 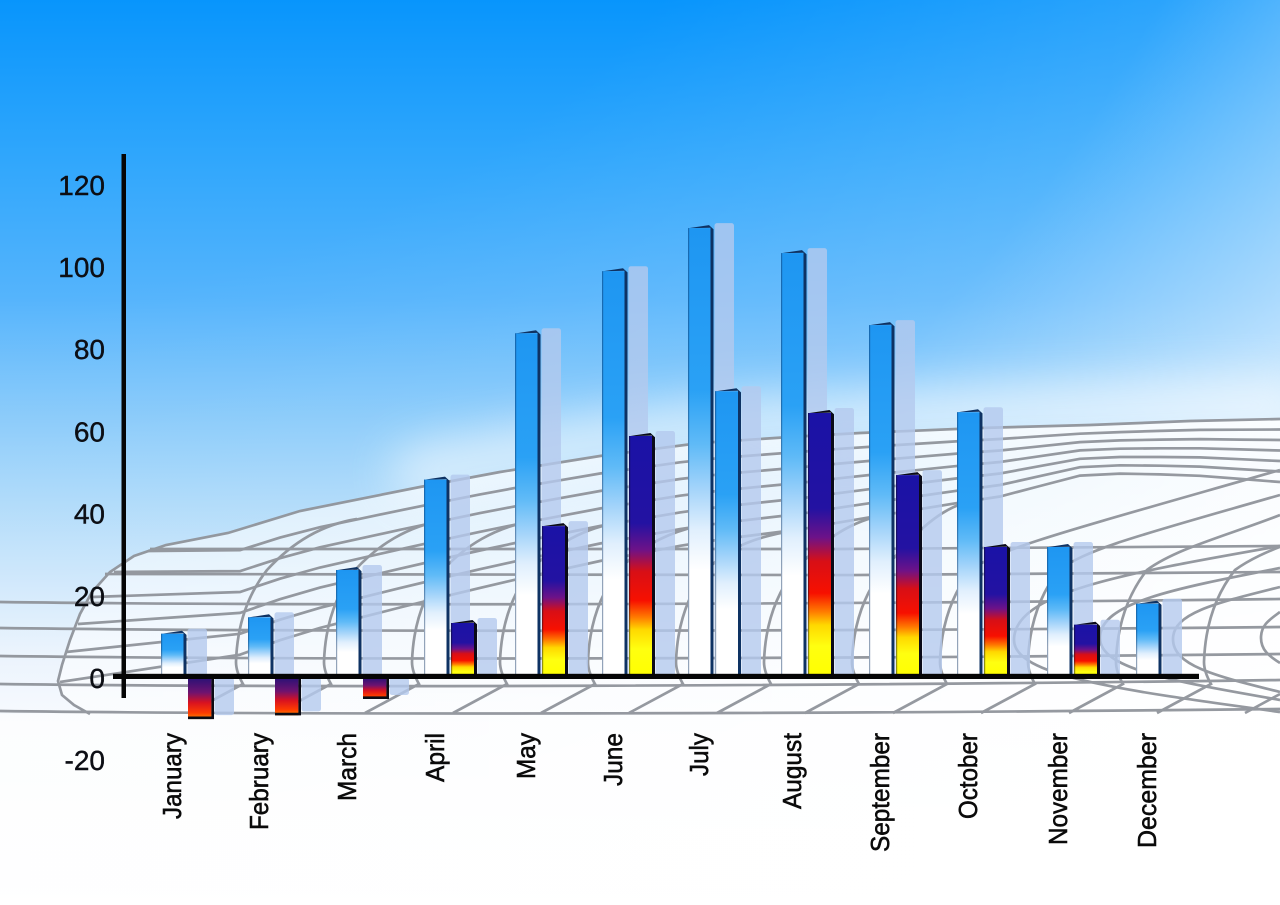 I want to click on svg-text: April, so click(x=435, y=757).